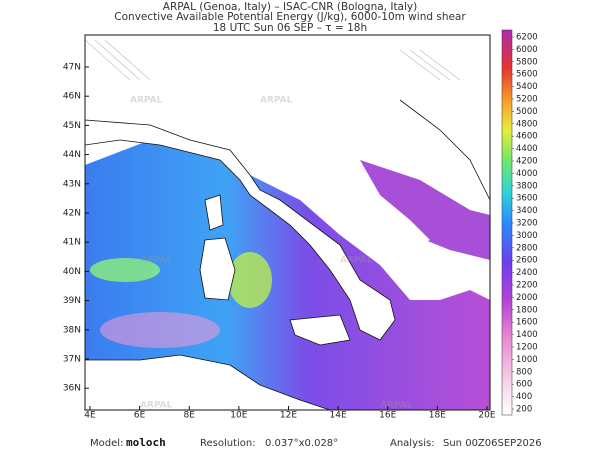 This screenshot has height=450, width=600. I want to click on lat-label: 39N, so click(72, 301).